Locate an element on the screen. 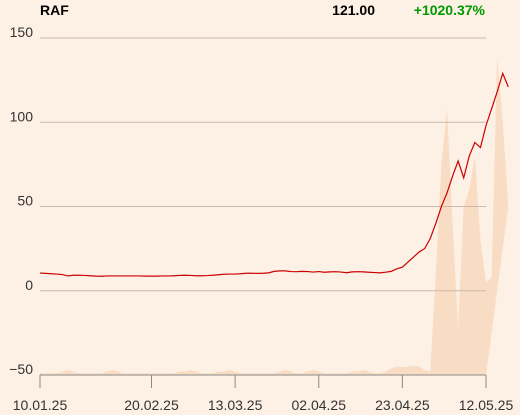 The image size is (520, 415). y-tick-label: 150 is located at coordinates (22, 32).